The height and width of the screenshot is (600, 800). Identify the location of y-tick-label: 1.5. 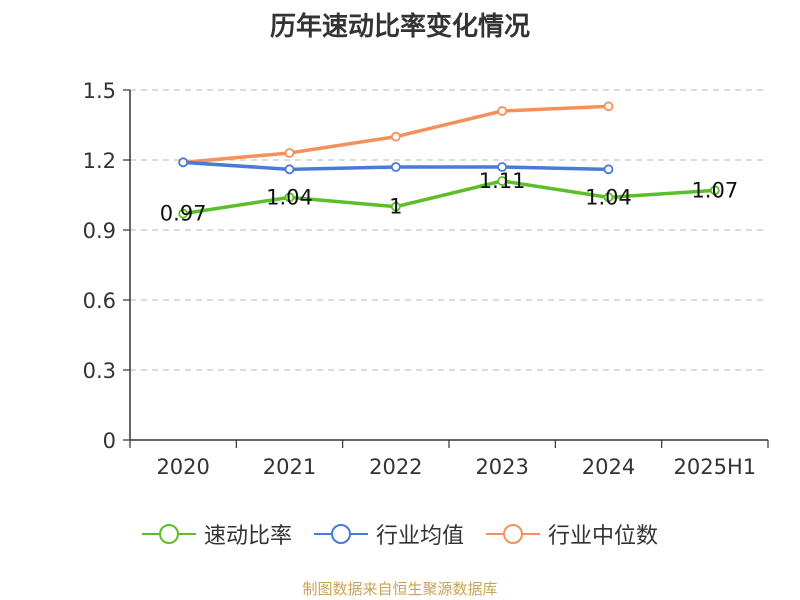
(99, 91).